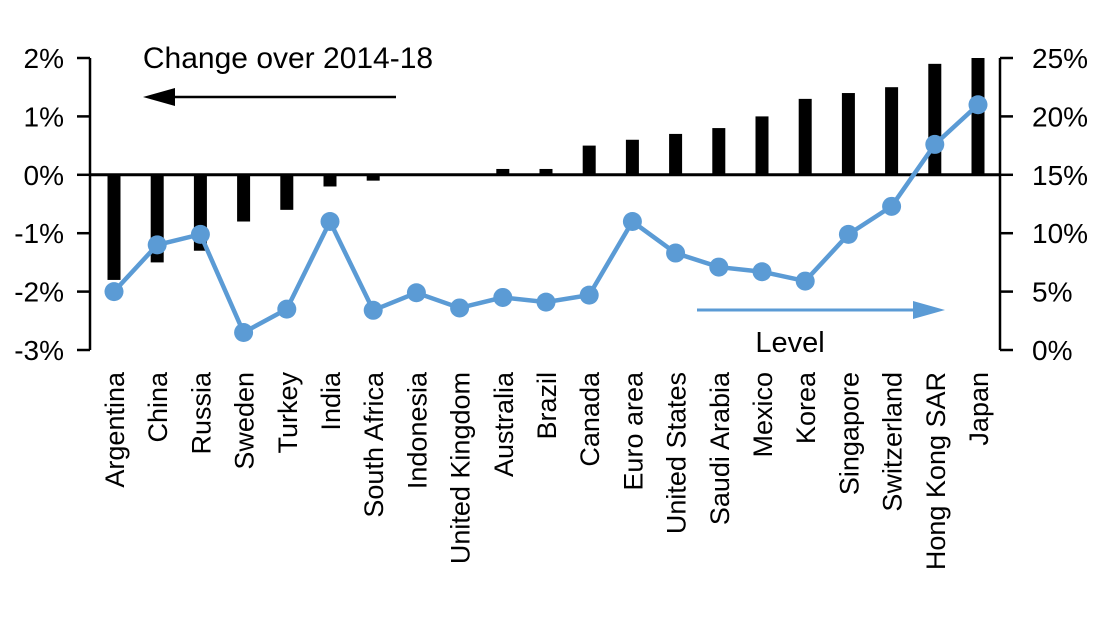 Image resolution: width=1102 pixels, height=619 pixels. What do you see at coordinates (44, 58) in the screenshot?
I see `left-axis-tick-label: 2%` at bounding box center [44, 58].